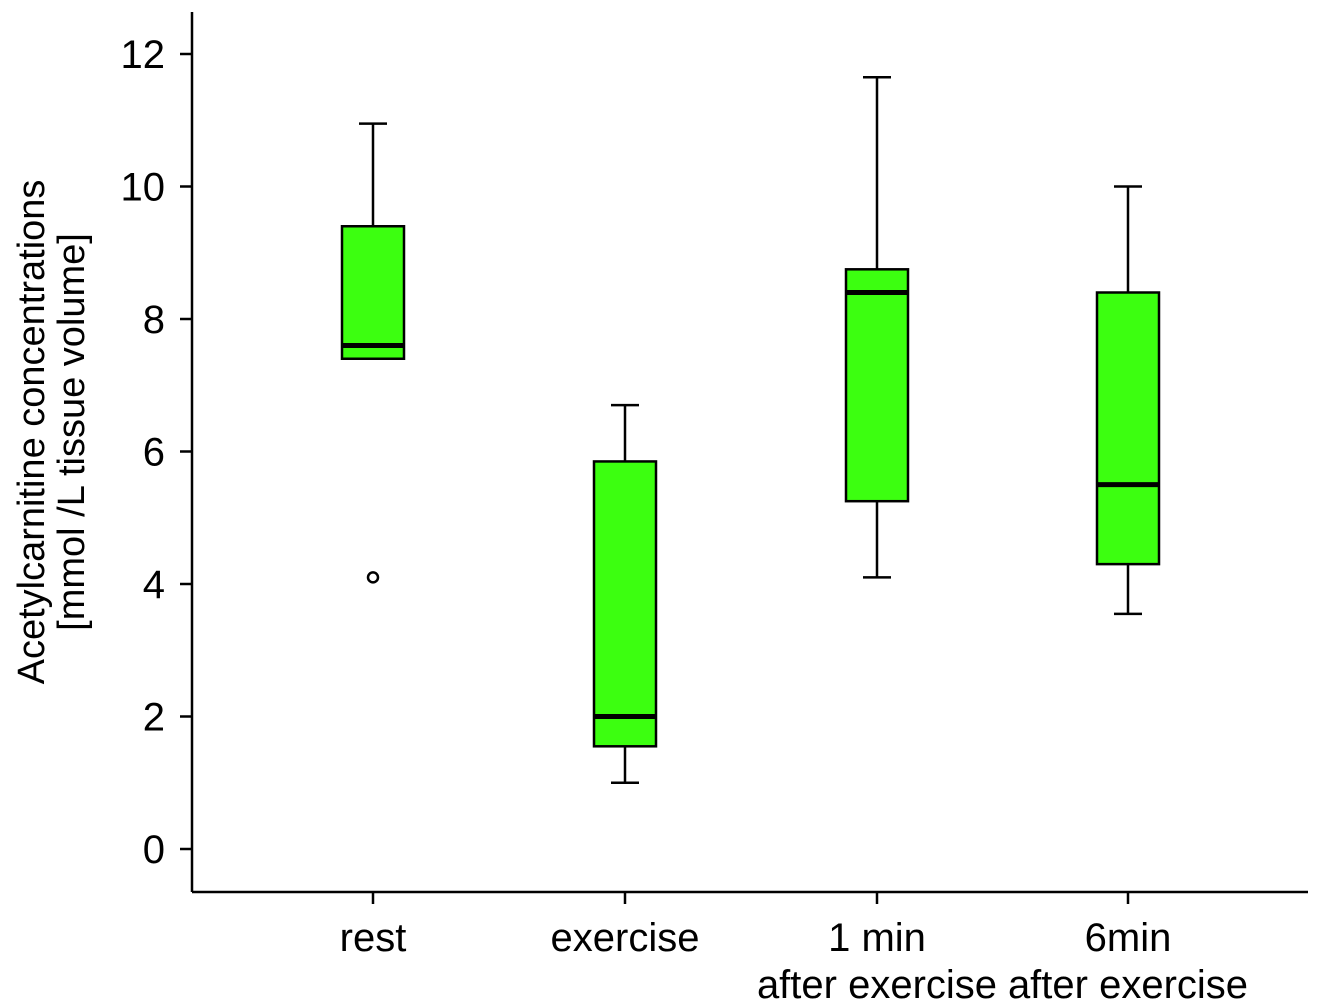 Image resolution: width=1321 pixels, height=999 pixels. What do you see at coordinates (877, 938) in the screenshot?
I see `x-category-label: 1 min` at bounding box center [877, 938].